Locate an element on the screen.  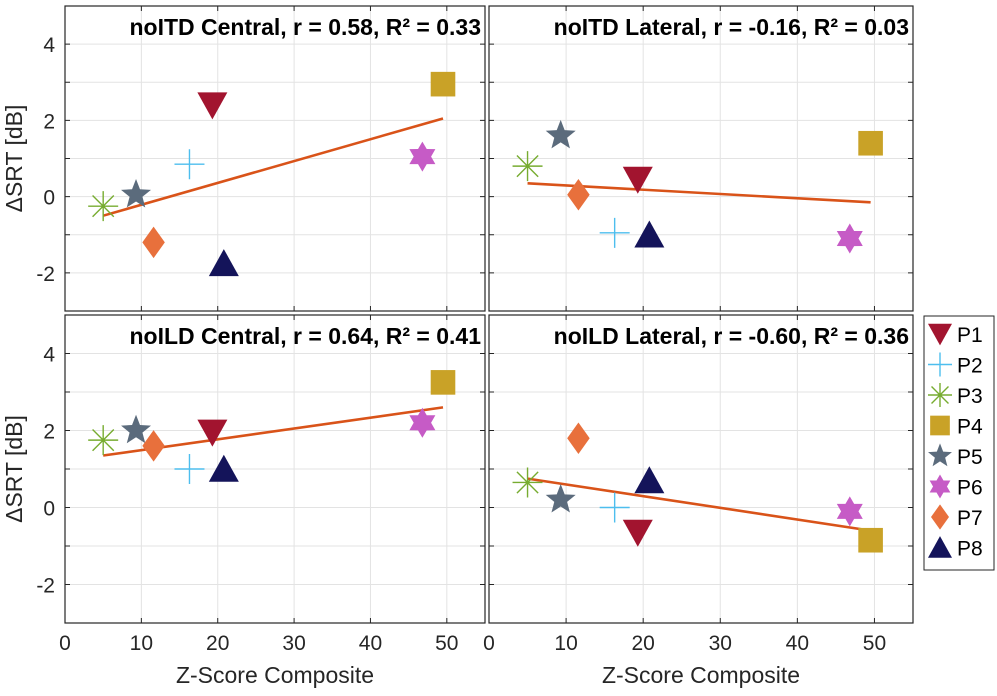
legend-entry-p7: P7 is located at coordinates (957, 517).